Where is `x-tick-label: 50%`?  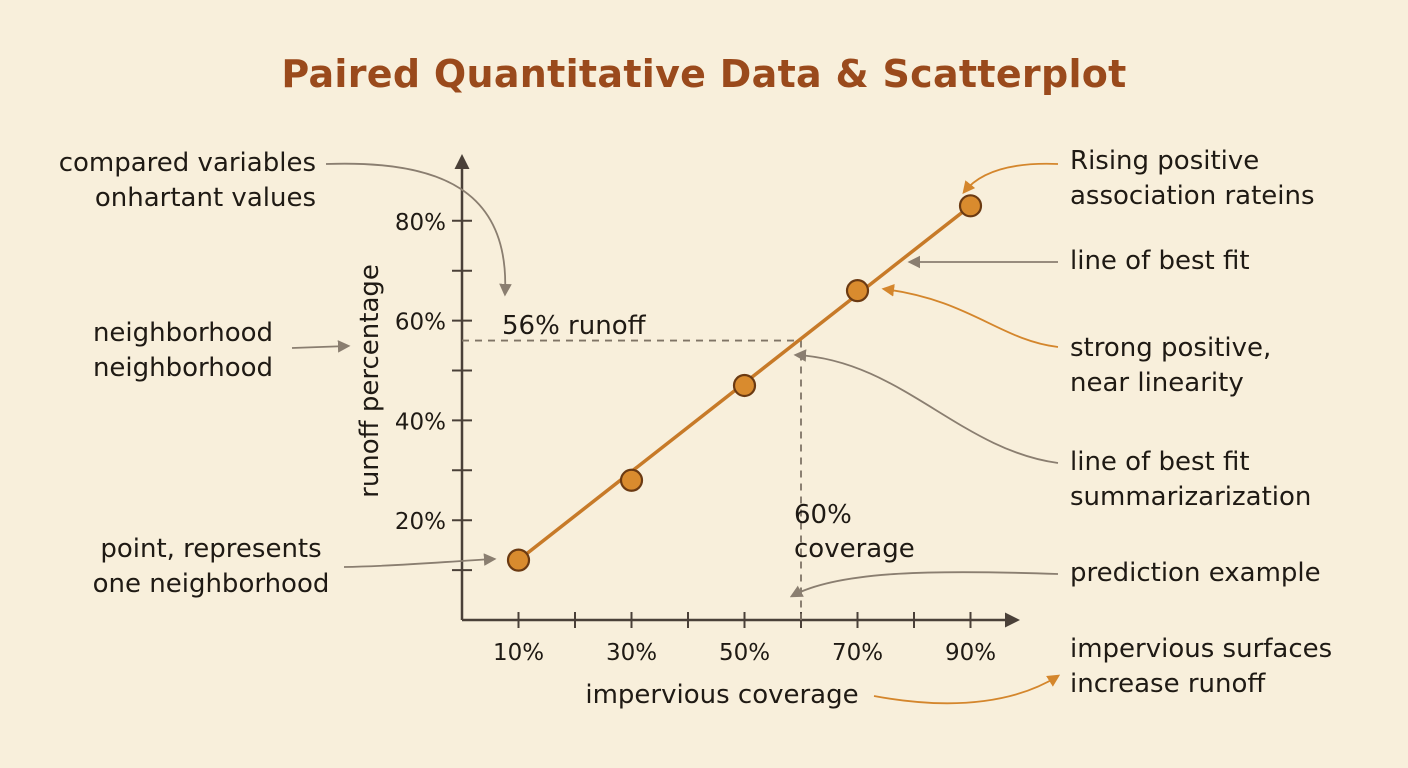 x-tick-label: 50% is located at coordinates (744, 653).